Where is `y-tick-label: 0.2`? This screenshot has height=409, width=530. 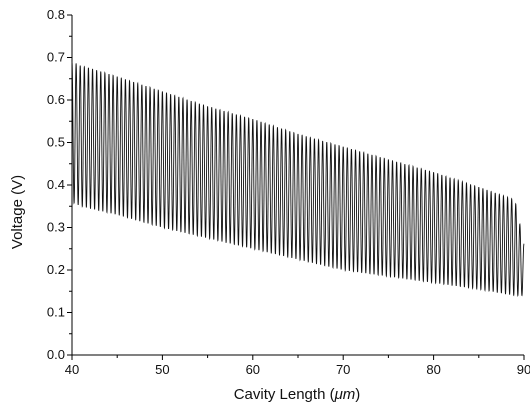
y-tick-label: 0.2 is located at coordinates (56, 269).